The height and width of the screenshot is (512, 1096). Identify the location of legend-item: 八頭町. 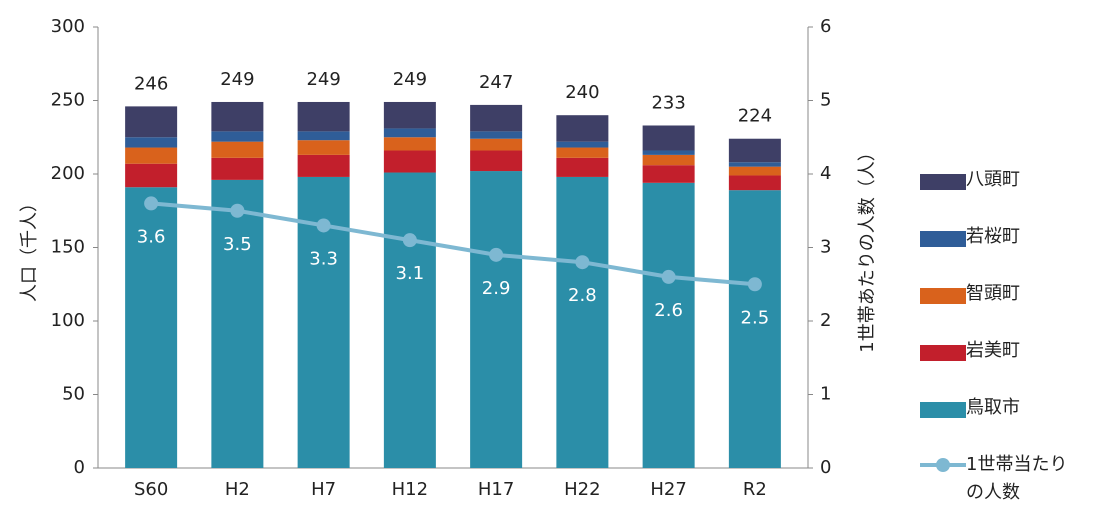
(1008, 198).